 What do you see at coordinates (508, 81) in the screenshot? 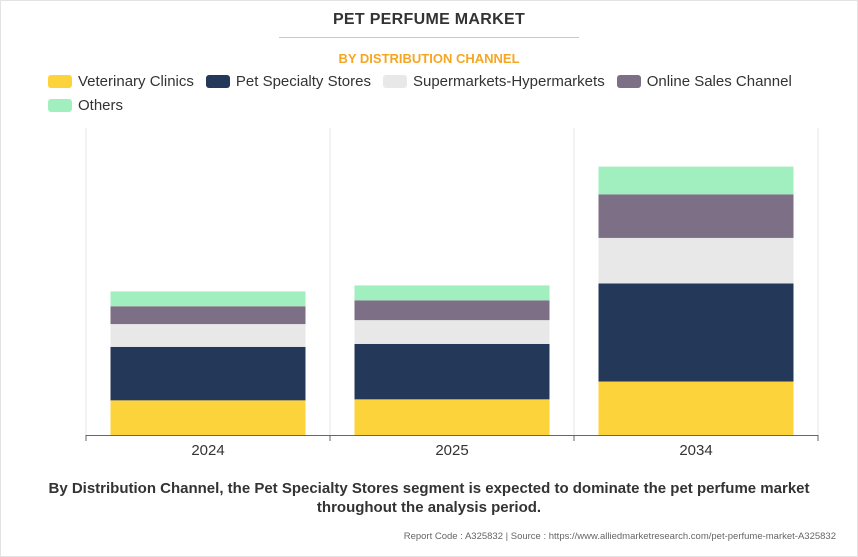
I see `legend-label: Supermarkets-Hypermarkets` at bounding box center [508, 81].